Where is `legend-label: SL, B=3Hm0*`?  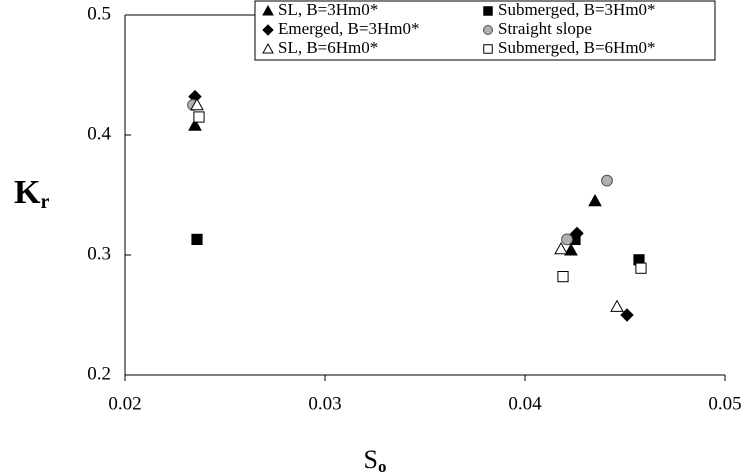 legend-label: SL, B=3Hm0* is located at coordinates (328, 9).